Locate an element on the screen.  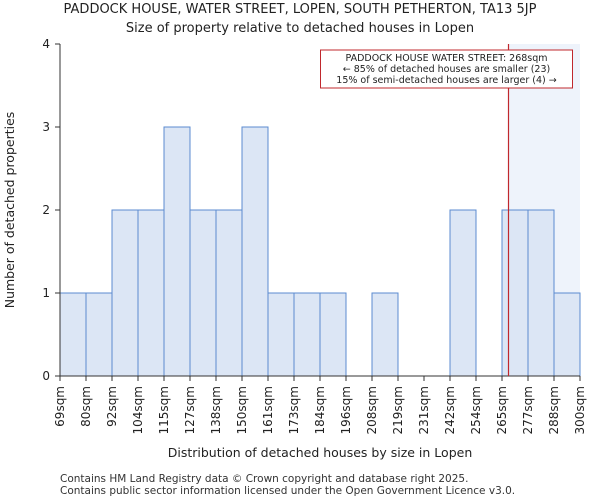
y-axis-label: Number of detached properties is located at coordinates (9, 210).